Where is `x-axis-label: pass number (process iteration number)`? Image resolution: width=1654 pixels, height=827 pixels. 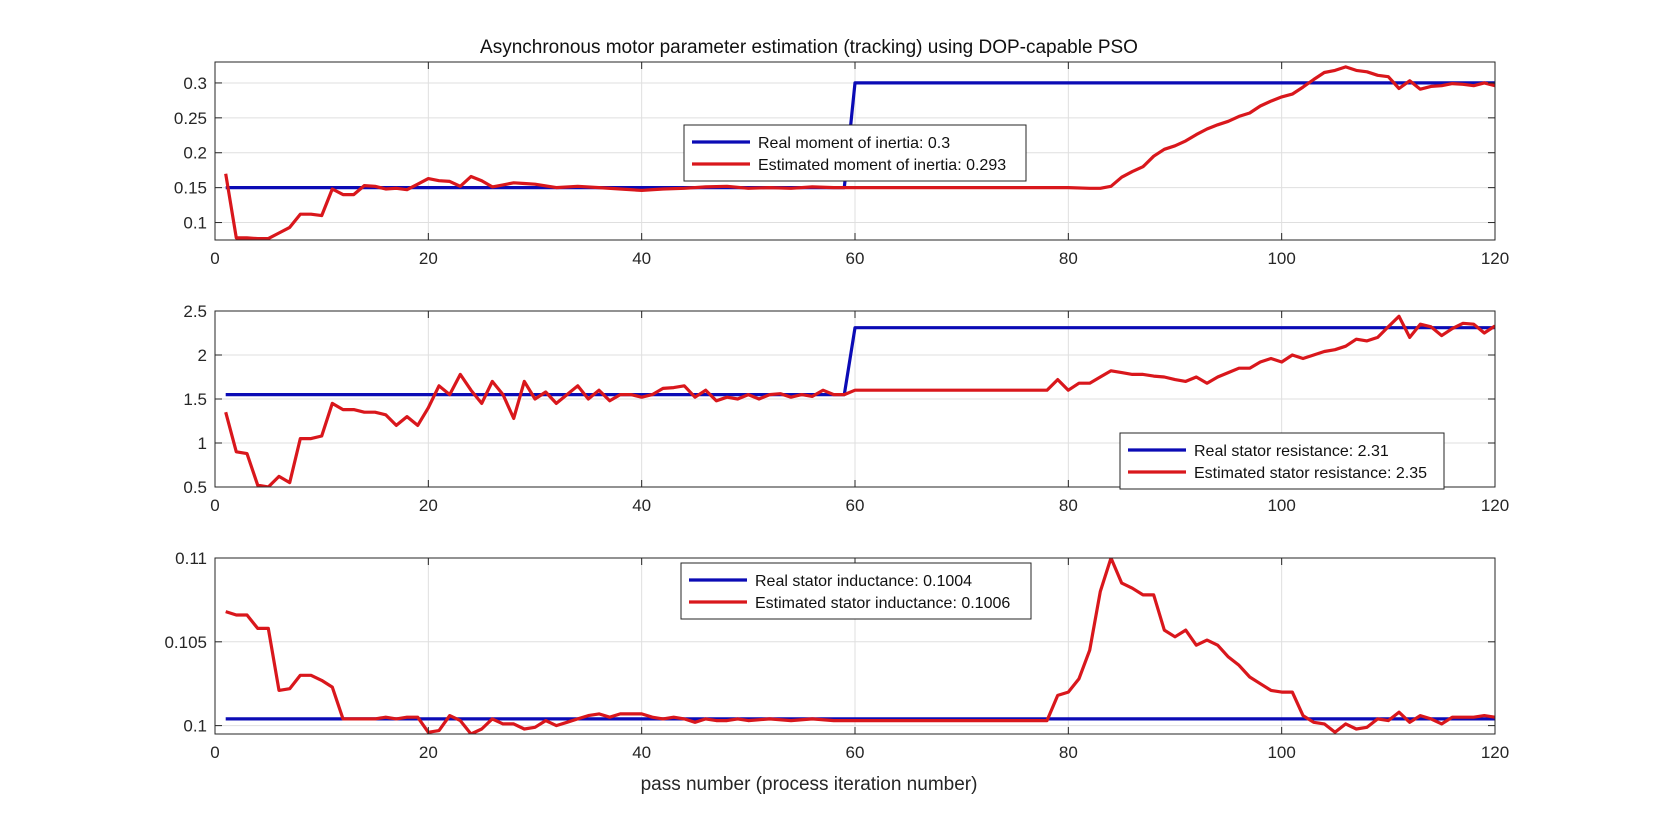
x-axis-label: pass number (process iteration number) is located at coordinates (809, 784).